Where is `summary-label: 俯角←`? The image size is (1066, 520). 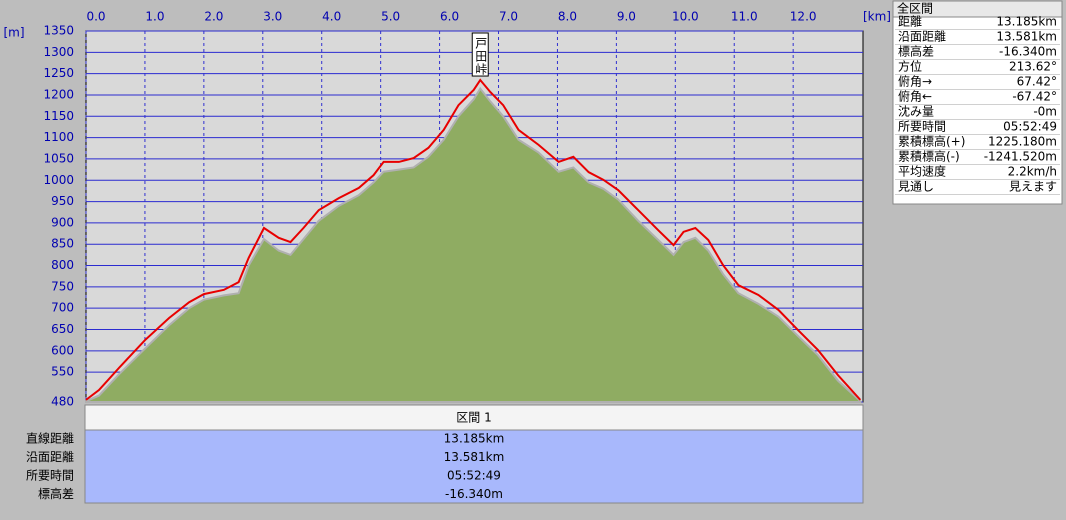 summary-label: 俯角← is located at coordinates (915, 96).